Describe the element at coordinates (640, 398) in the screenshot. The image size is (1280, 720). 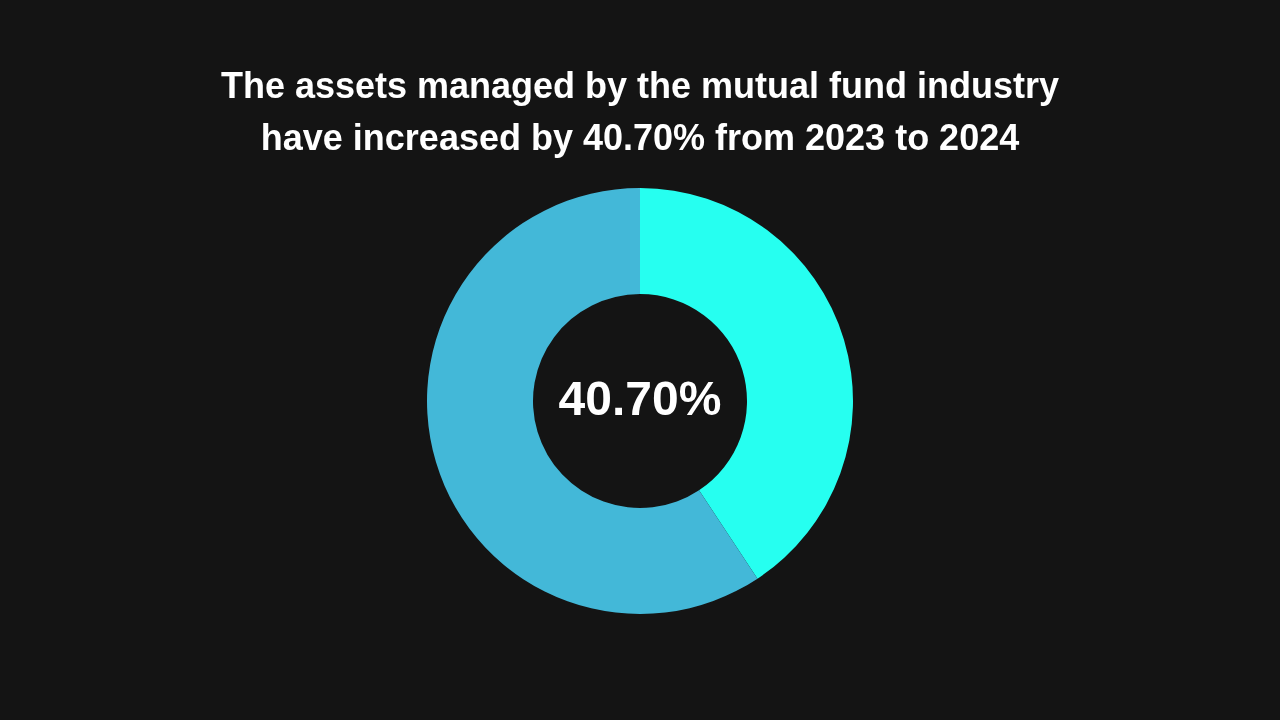
I see `text: 40.70%` at that location.